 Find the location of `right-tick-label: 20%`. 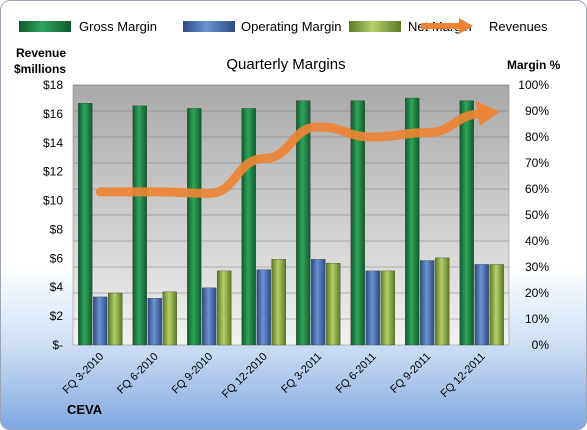

right-tick-label: 20% is located at coordinates (537, 293).